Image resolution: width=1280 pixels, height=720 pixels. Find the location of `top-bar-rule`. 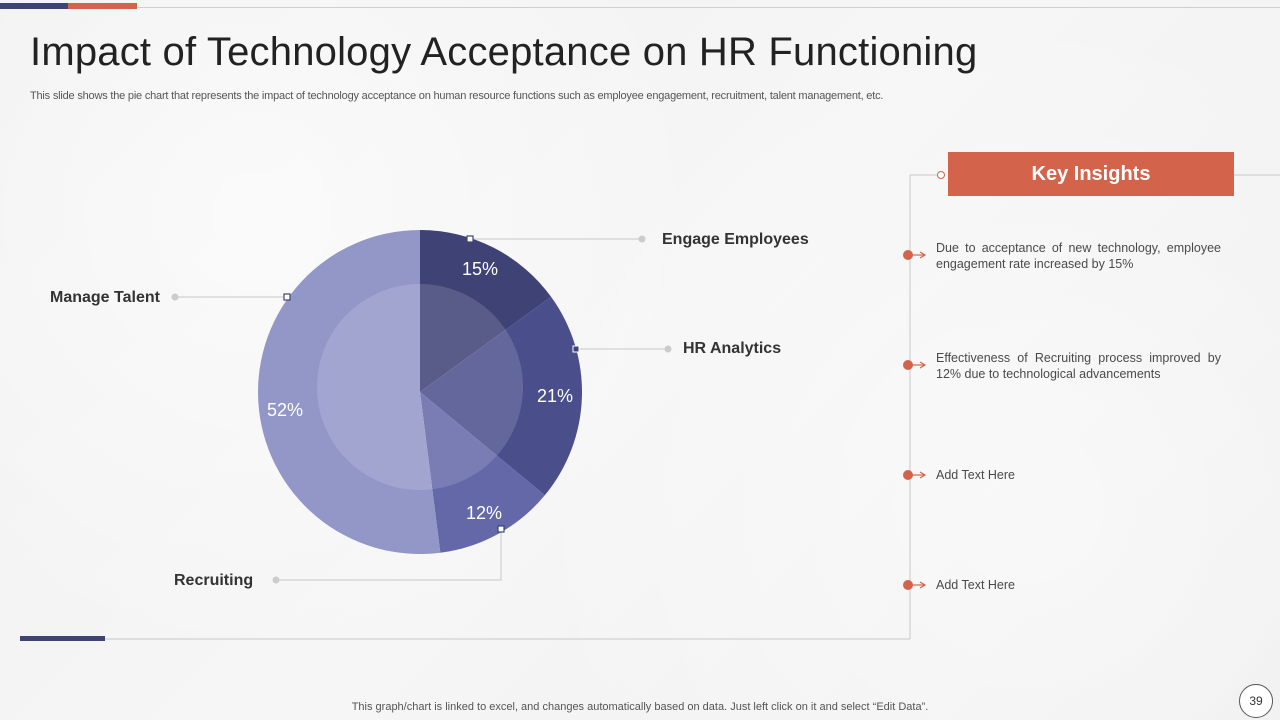

top-bar-rule is located at coordinates (708, 7).